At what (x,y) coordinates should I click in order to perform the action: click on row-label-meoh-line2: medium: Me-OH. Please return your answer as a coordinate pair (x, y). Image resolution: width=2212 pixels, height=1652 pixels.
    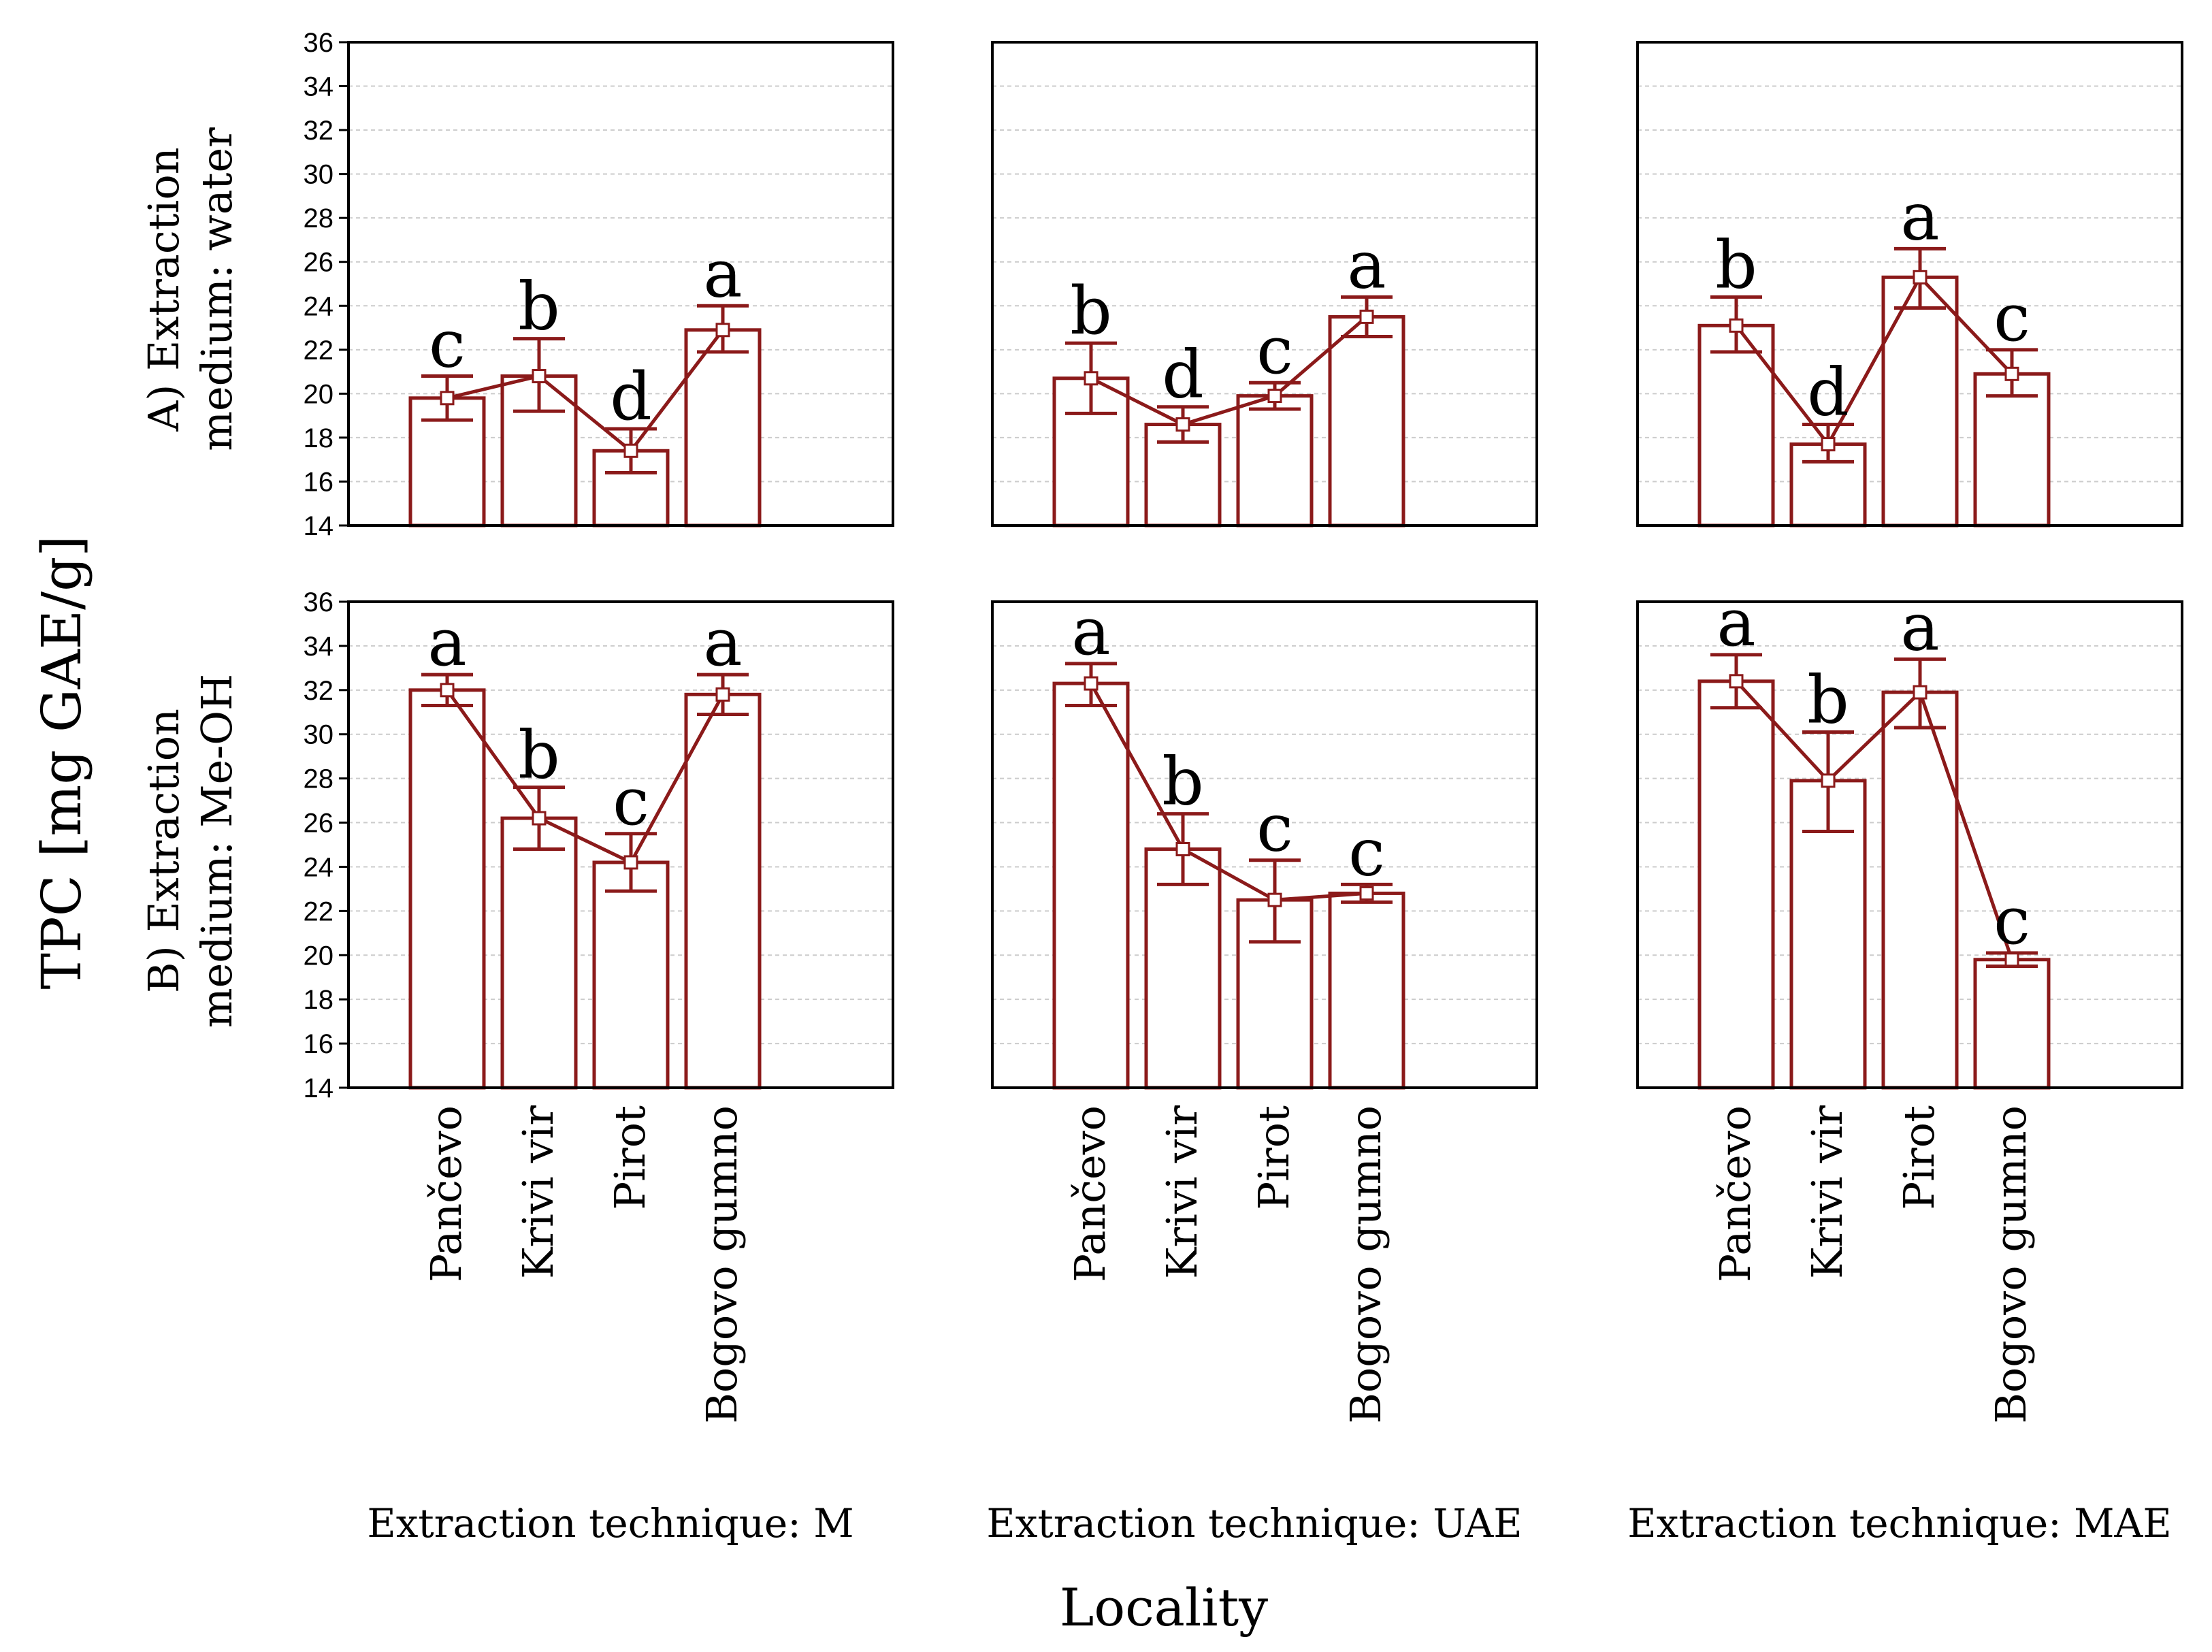
    Looking at the image, I should click on (217, 851).